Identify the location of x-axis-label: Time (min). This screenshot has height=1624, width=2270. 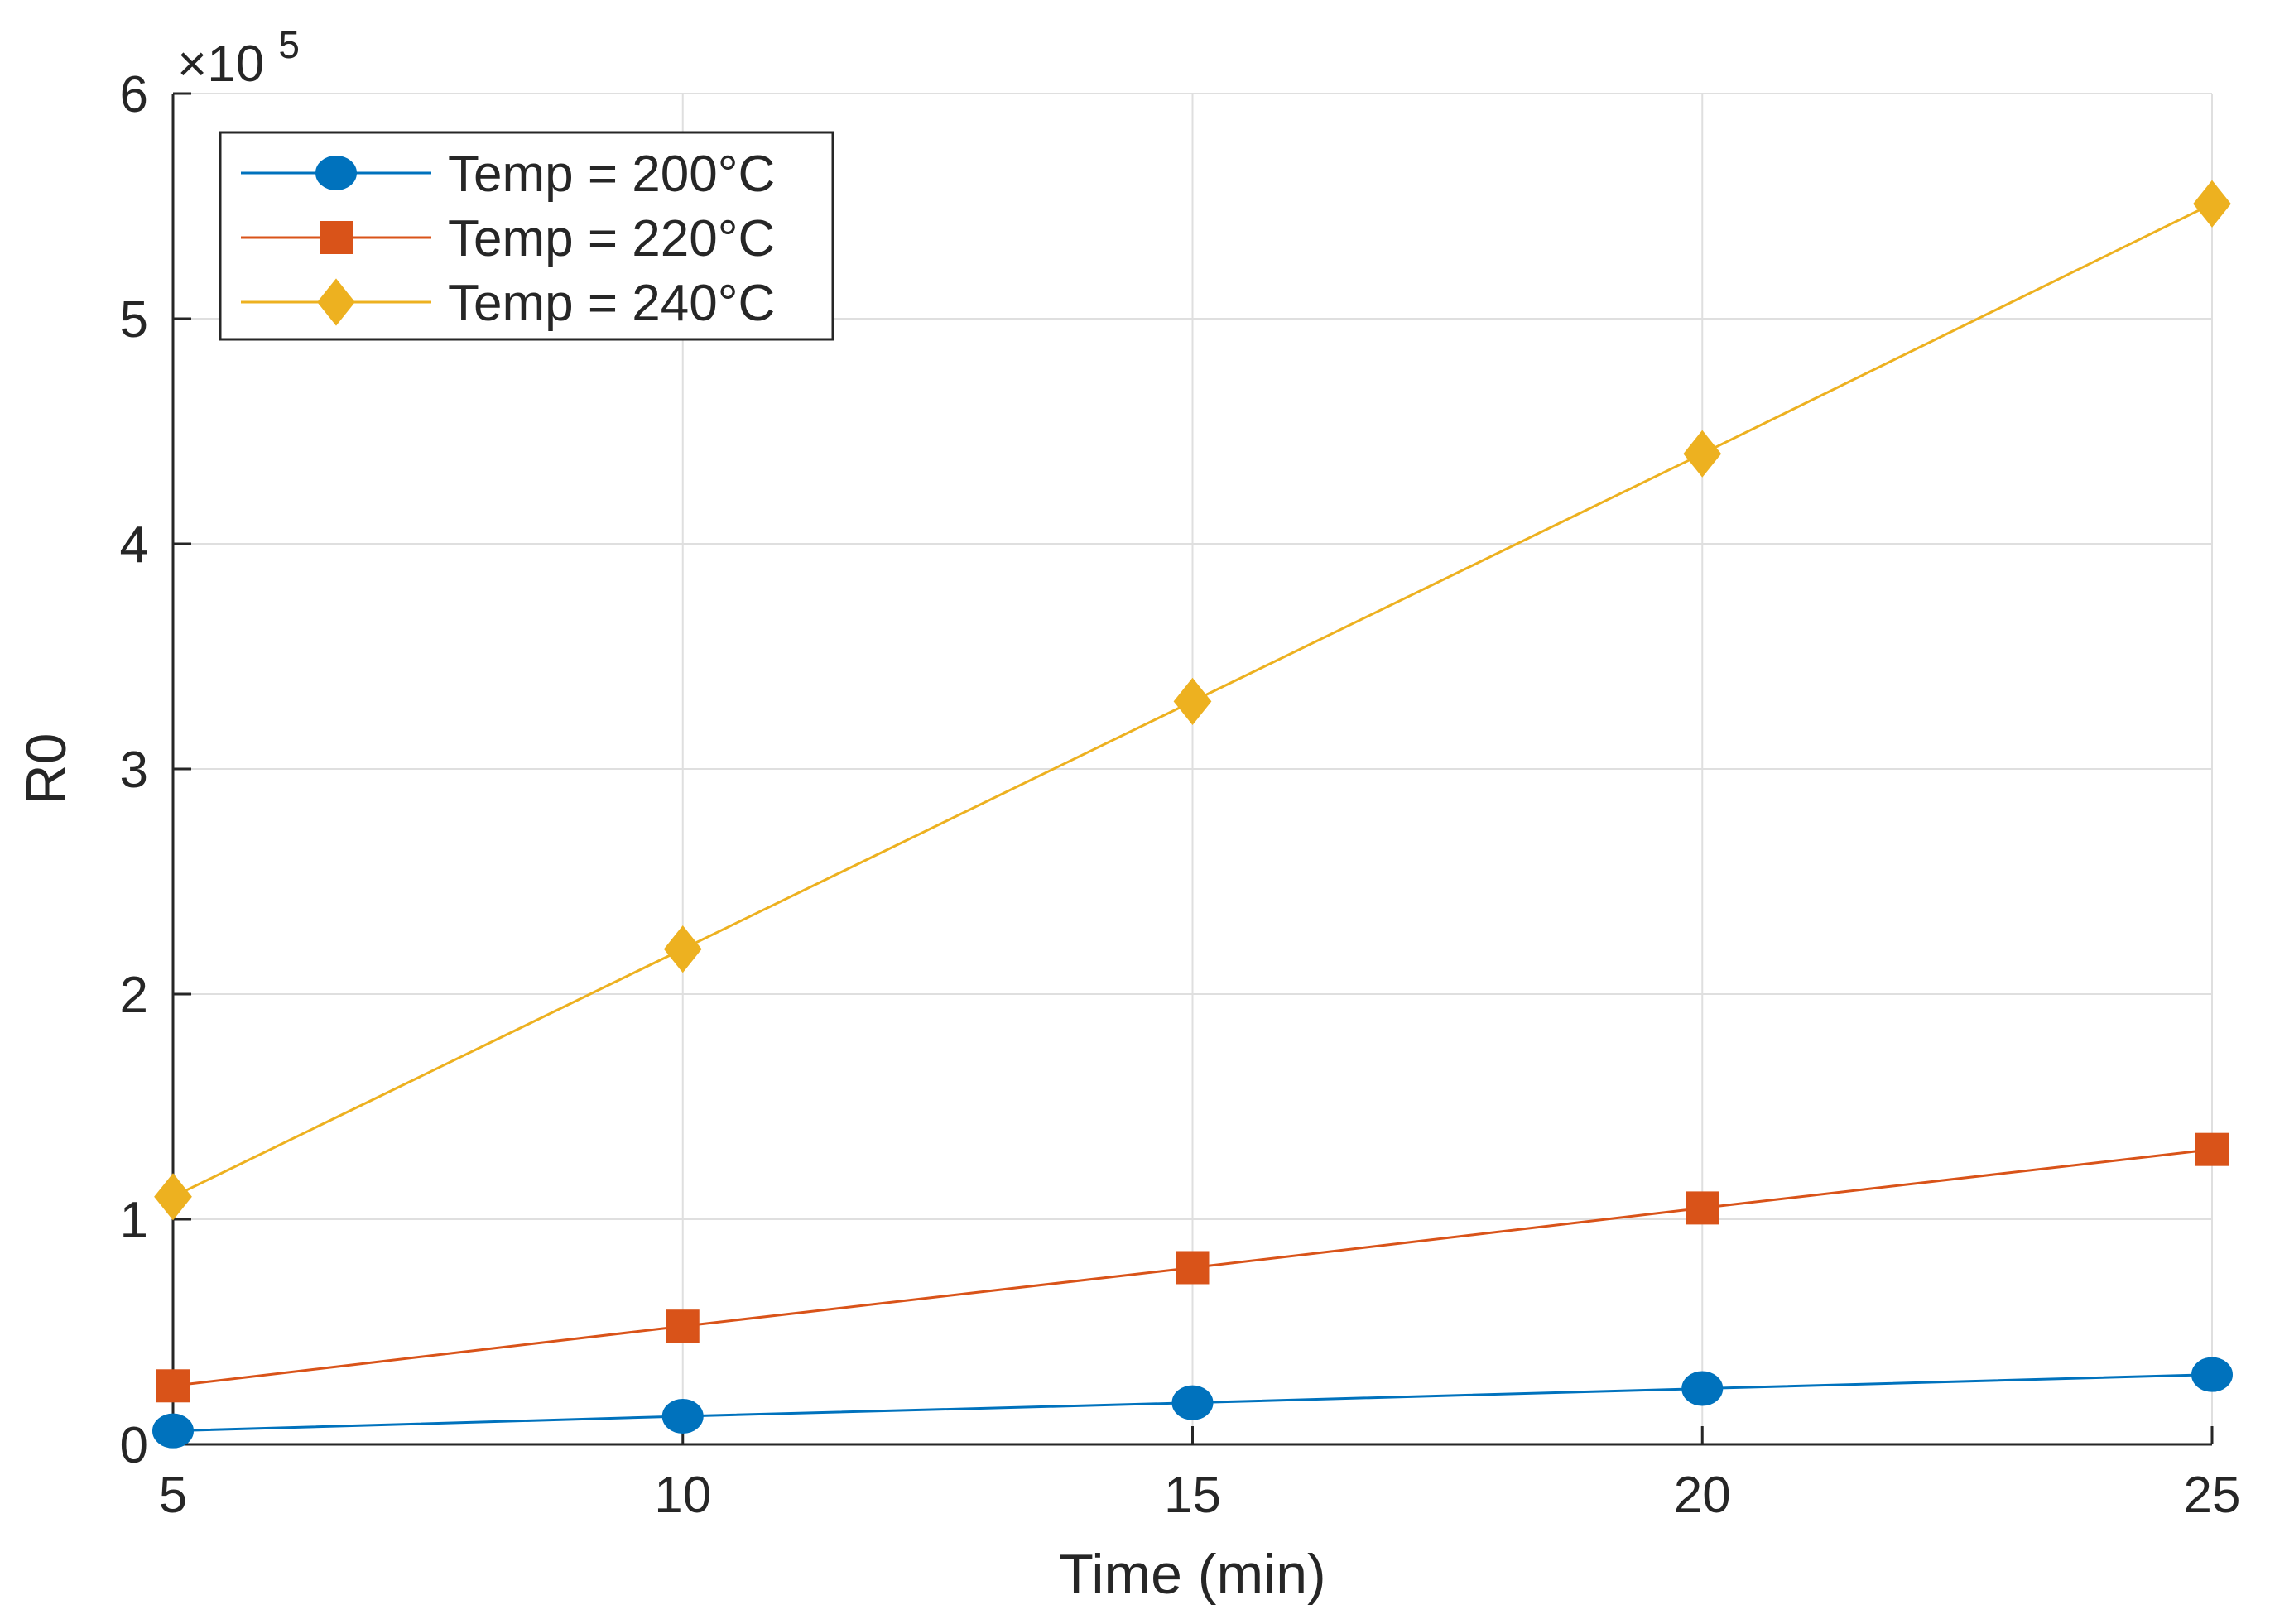
(1192, 1574).